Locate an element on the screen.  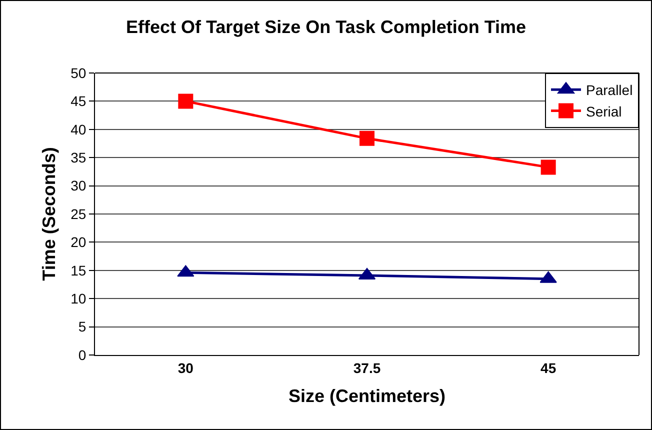
y-axis-title: Time (Seconds) is located at coordinates (48, 214).